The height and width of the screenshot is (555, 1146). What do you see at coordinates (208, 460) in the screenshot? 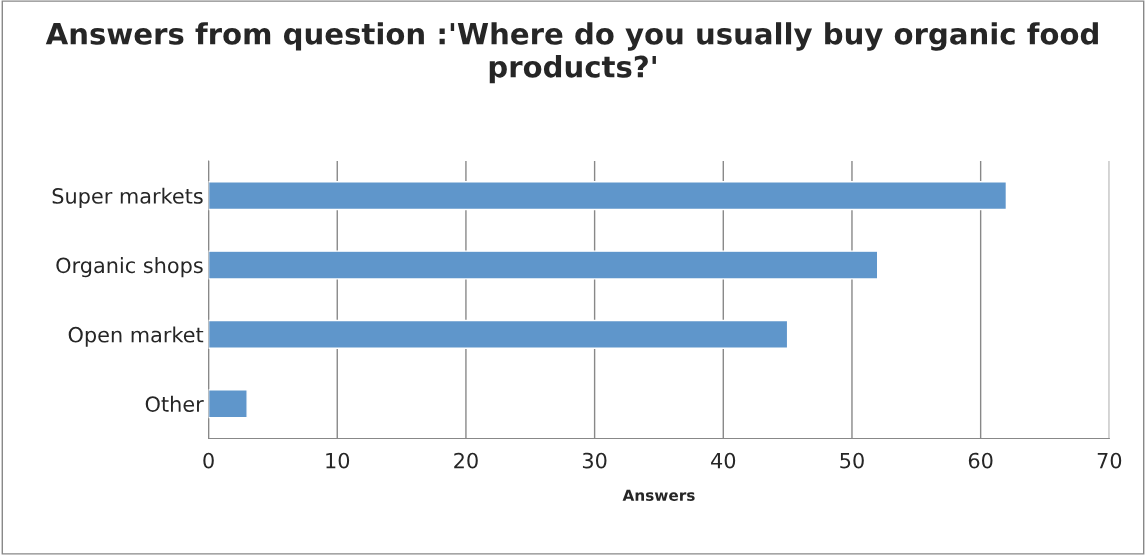
I see `x-tick-label: 0` at bounding box center [208, 460].